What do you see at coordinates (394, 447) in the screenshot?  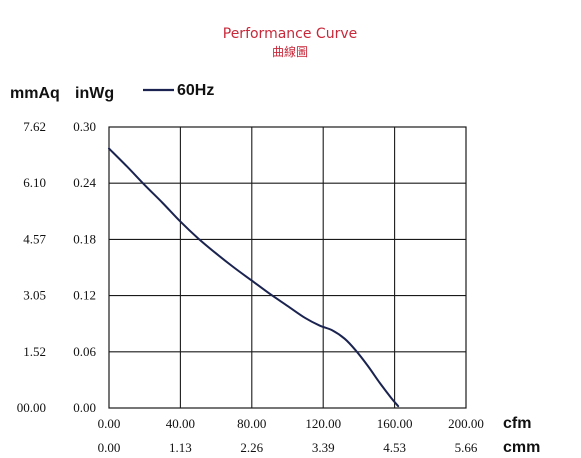 I see `x-tick-label-secondary: 4.53` at bounding box center [394, 447].